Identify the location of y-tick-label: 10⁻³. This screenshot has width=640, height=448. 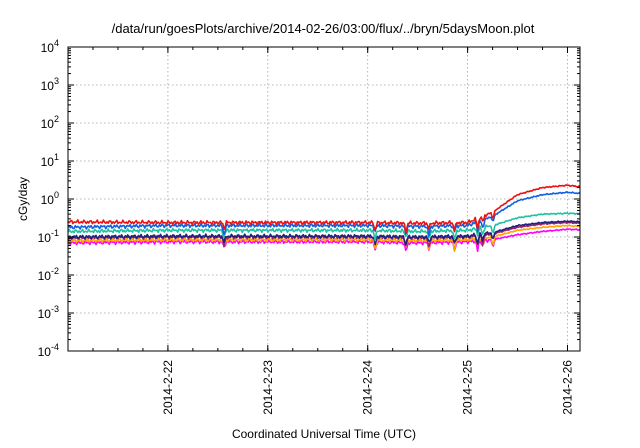
(48, 312).